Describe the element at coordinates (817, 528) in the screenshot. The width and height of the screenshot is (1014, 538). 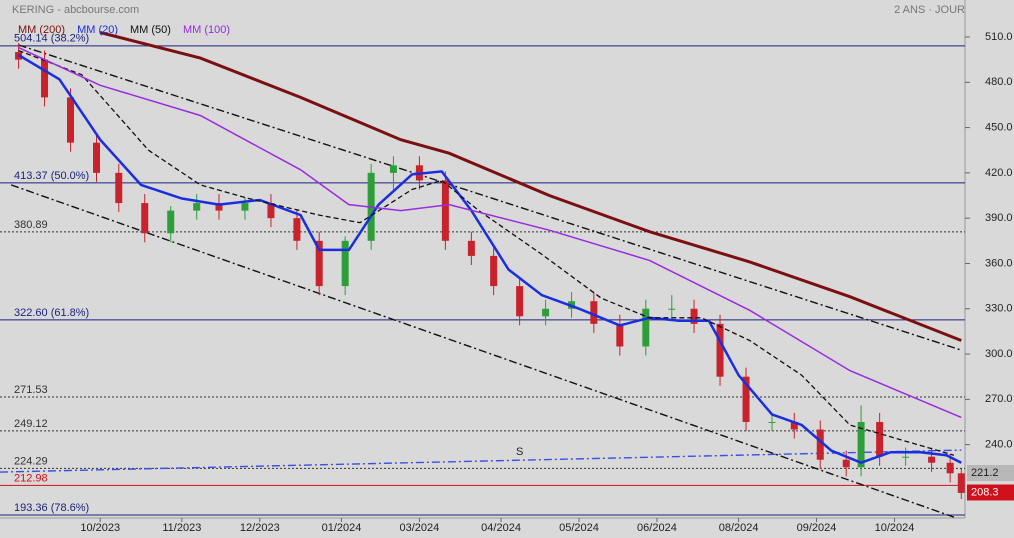
I see `x-tick-label: 09/2024` at that location.